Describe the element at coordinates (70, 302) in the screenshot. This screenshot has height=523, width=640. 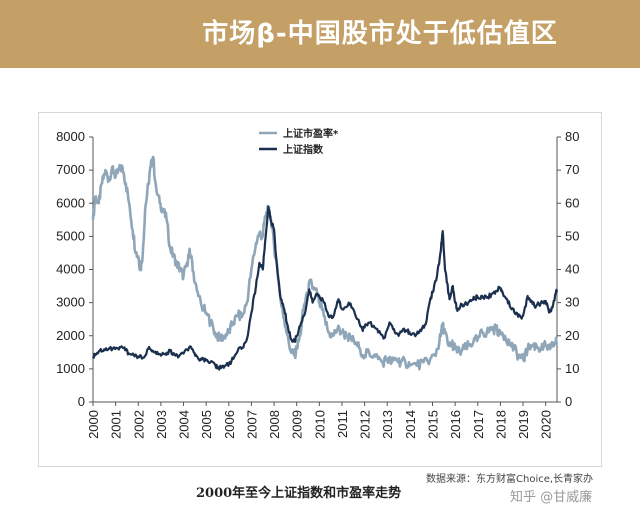
I see `y-left-tick-label: 3000` at that location.